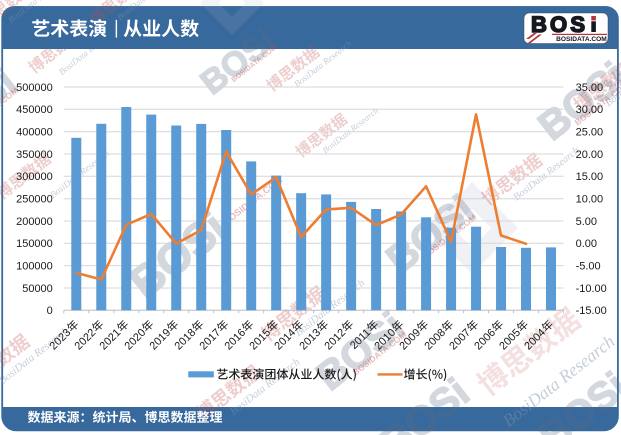  I want to click on svg-text: 200000, so click(34, 222).